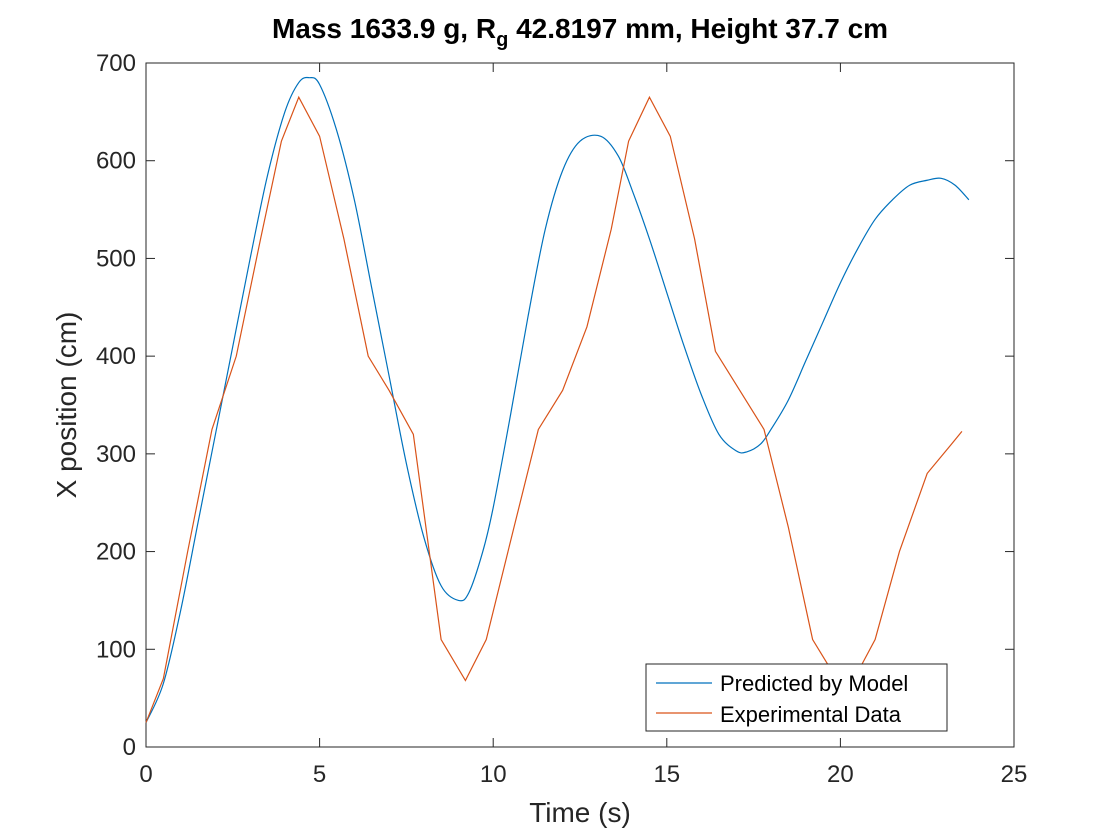 The image size is (1120, 840). What do you see at coordinates (129, 747) in the screenshot?
I see `y-tick-label: 0` at bounding box center [129, 747].